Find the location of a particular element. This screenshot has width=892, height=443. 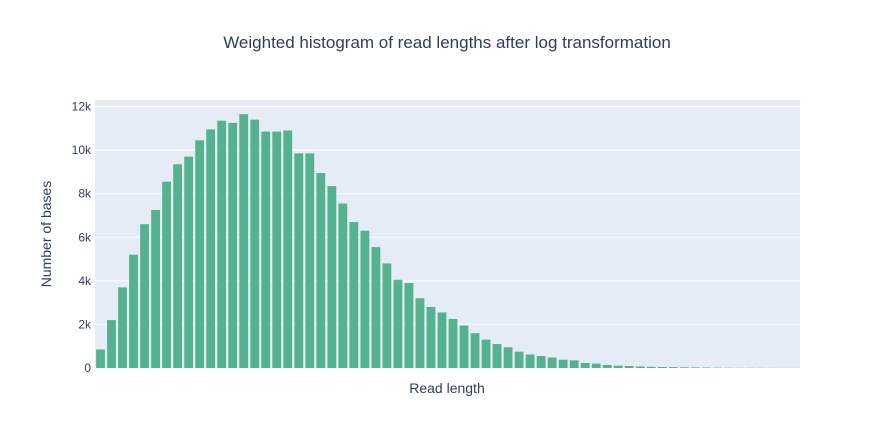

y-tick-labels: 0 2k 4k 6k 8k 10k 12k is located at coordinates (82, 237).